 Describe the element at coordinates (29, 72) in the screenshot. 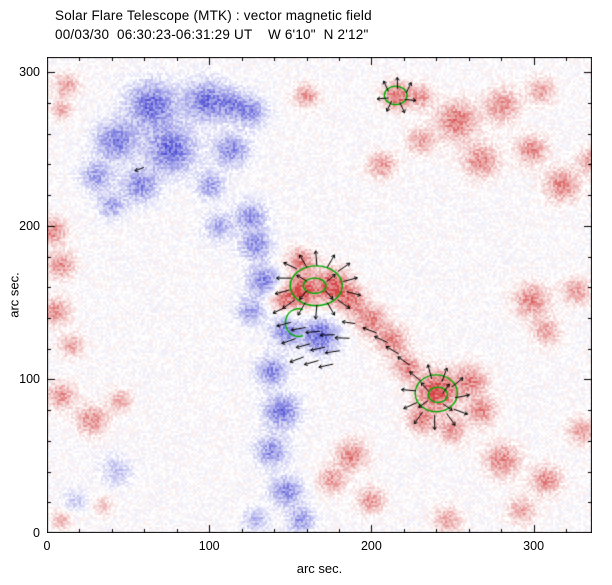

I see `y-tick-label: 300` at that location.